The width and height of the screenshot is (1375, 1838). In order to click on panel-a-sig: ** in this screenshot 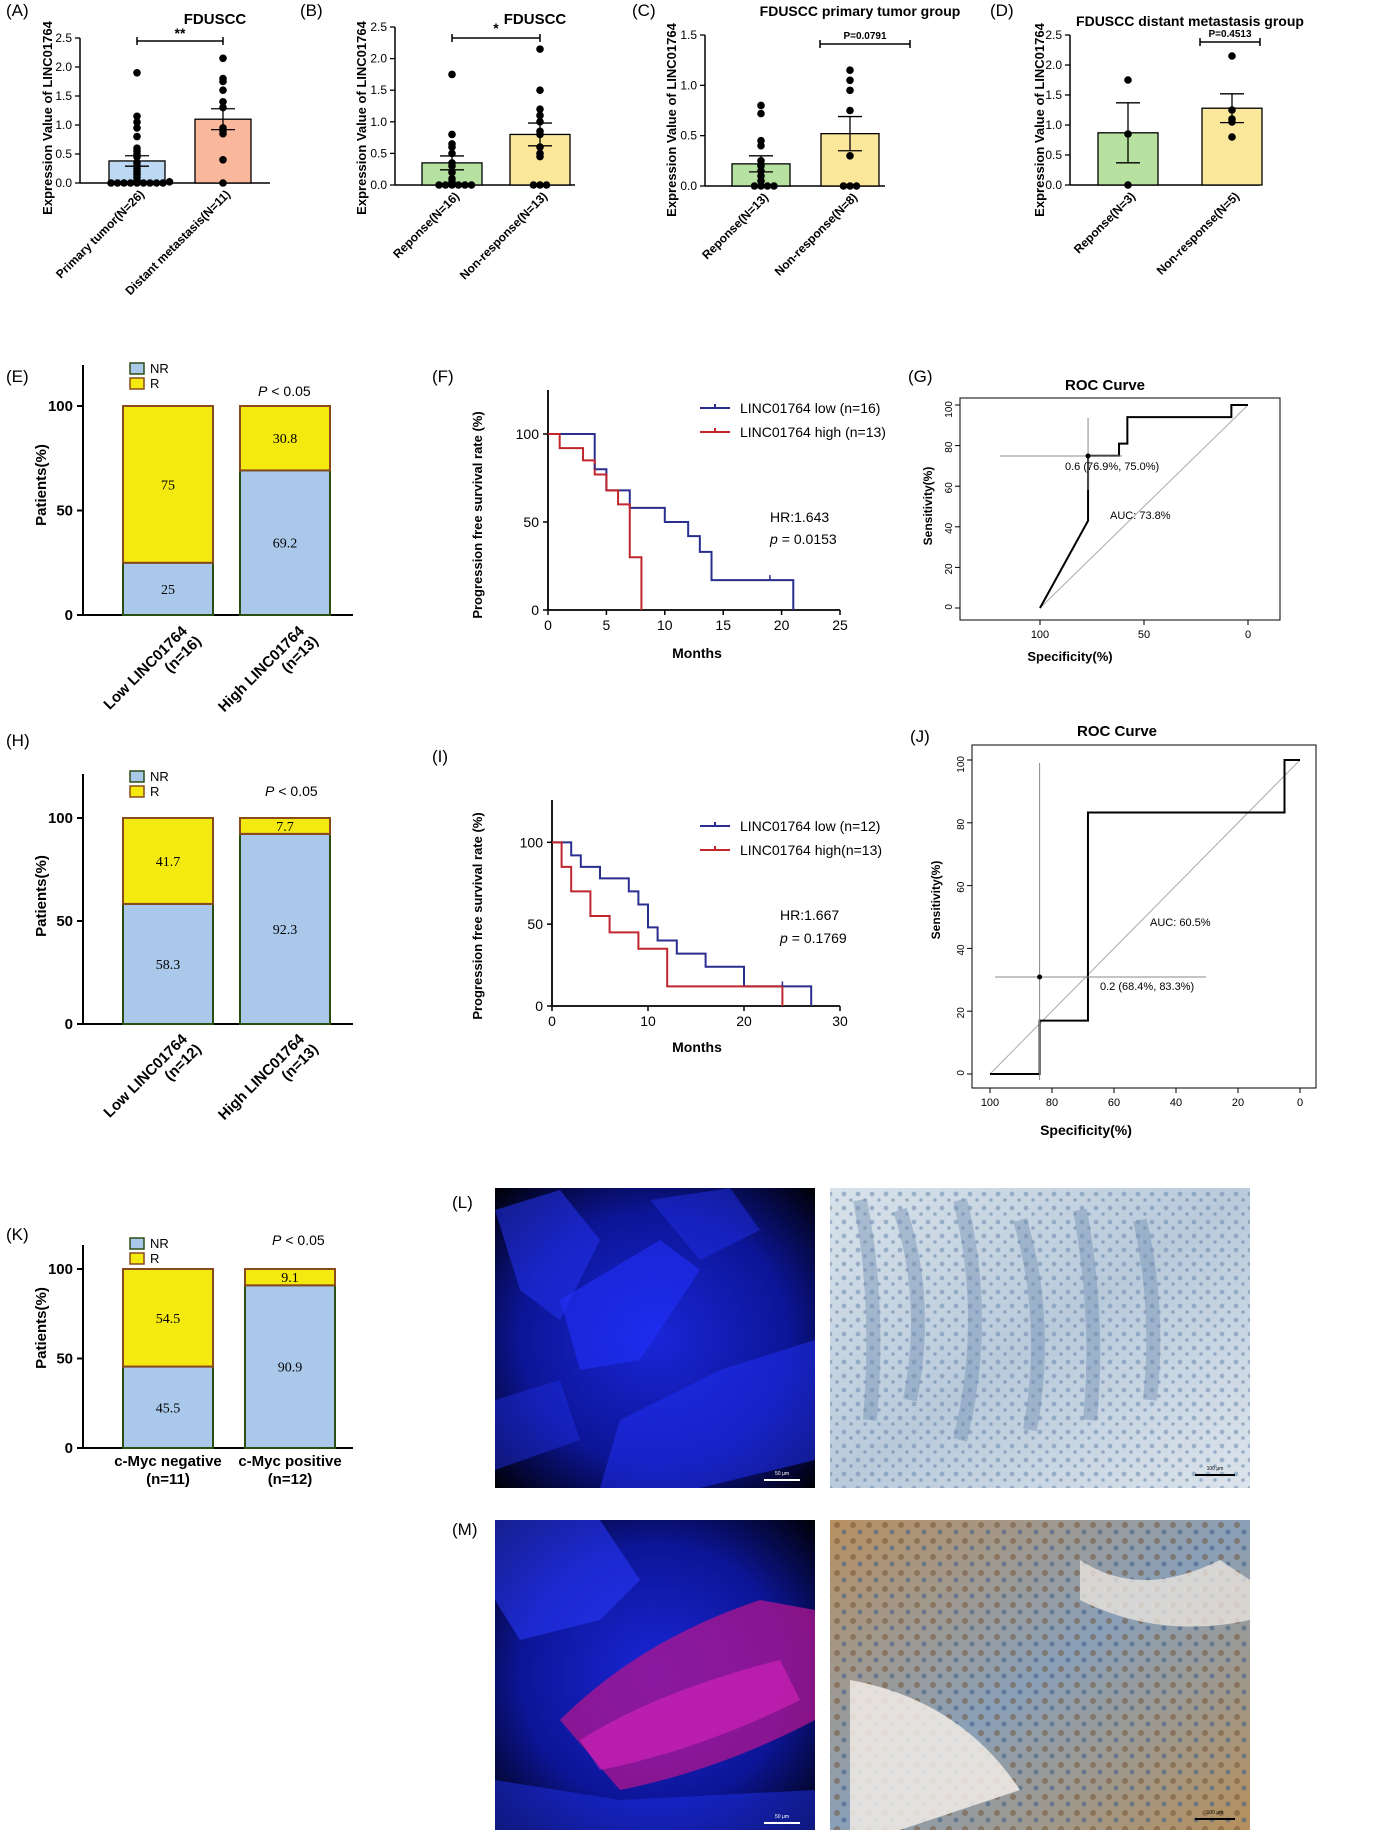, I will do `click(180, 33)`.